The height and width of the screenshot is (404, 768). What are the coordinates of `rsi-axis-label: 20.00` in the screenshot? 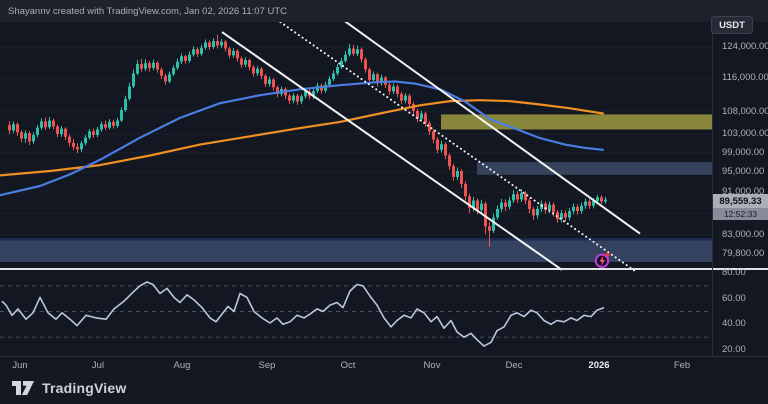 It's located at (734, 349).